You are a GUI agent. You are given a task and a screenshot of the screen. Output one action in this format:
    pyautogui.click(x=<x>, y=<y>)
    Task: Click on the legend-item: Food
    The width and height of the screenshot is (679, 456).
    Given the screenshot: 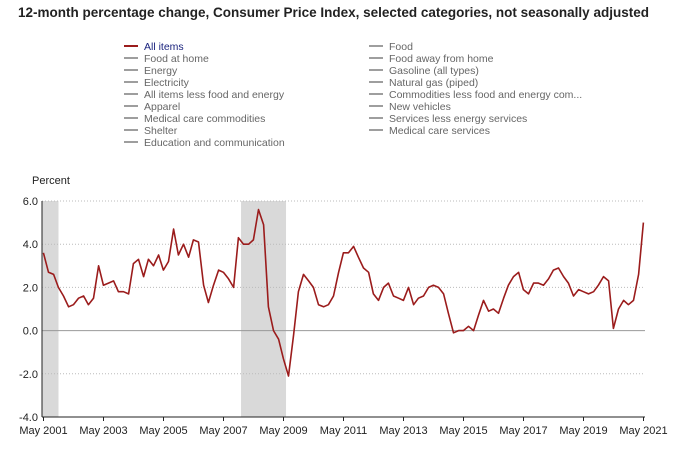 What is the action you would take?
    pyautogui.click(x=391, y=47)
    